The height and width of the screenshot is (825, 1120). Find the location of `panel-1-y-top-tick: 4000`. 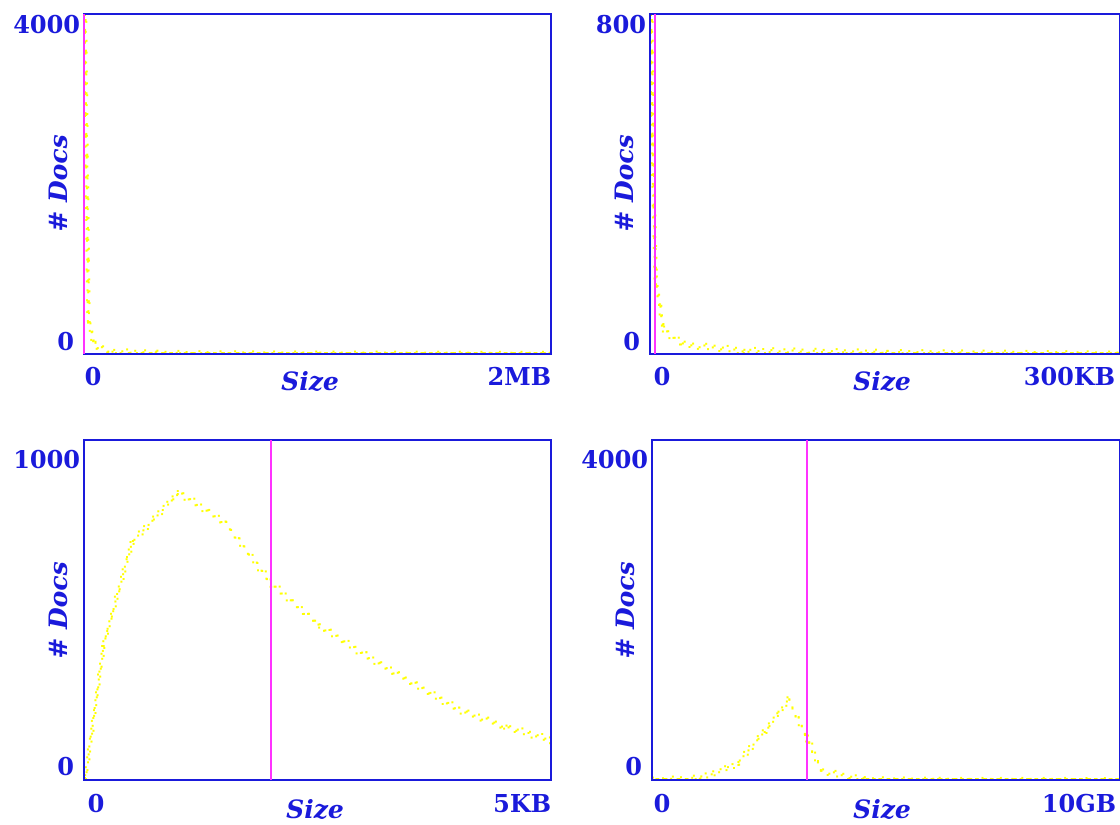

panel-1-y-top-tick: 4000 is located at coordinates (46, 24).